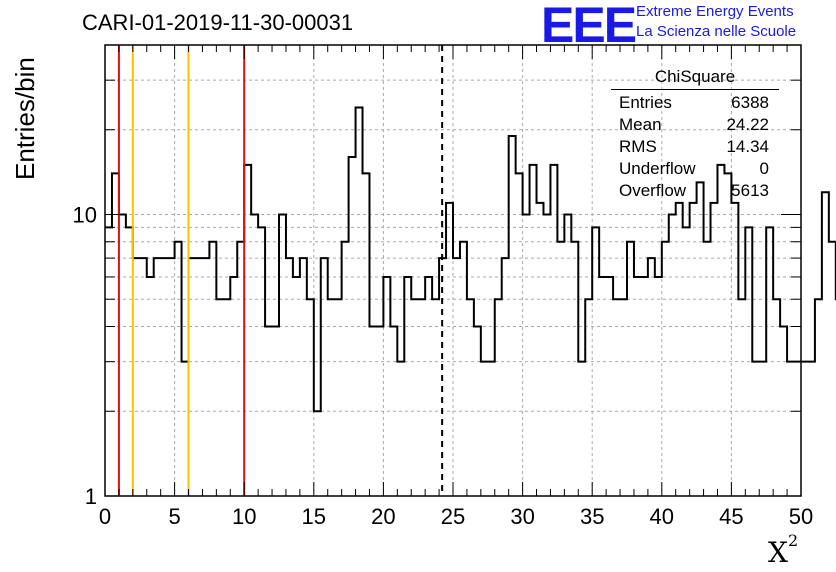 The image size is (836, 572). I want to click on stats-value: 24.22, so click(747, 124).